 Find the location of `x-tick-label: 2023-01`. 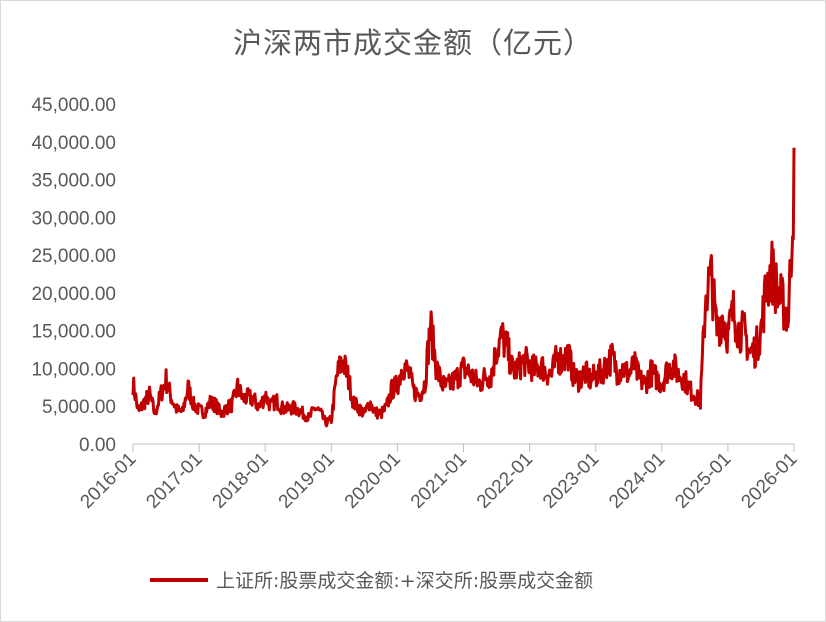

x-tick-label: 2023-01 is located at coordinates (571, 481).